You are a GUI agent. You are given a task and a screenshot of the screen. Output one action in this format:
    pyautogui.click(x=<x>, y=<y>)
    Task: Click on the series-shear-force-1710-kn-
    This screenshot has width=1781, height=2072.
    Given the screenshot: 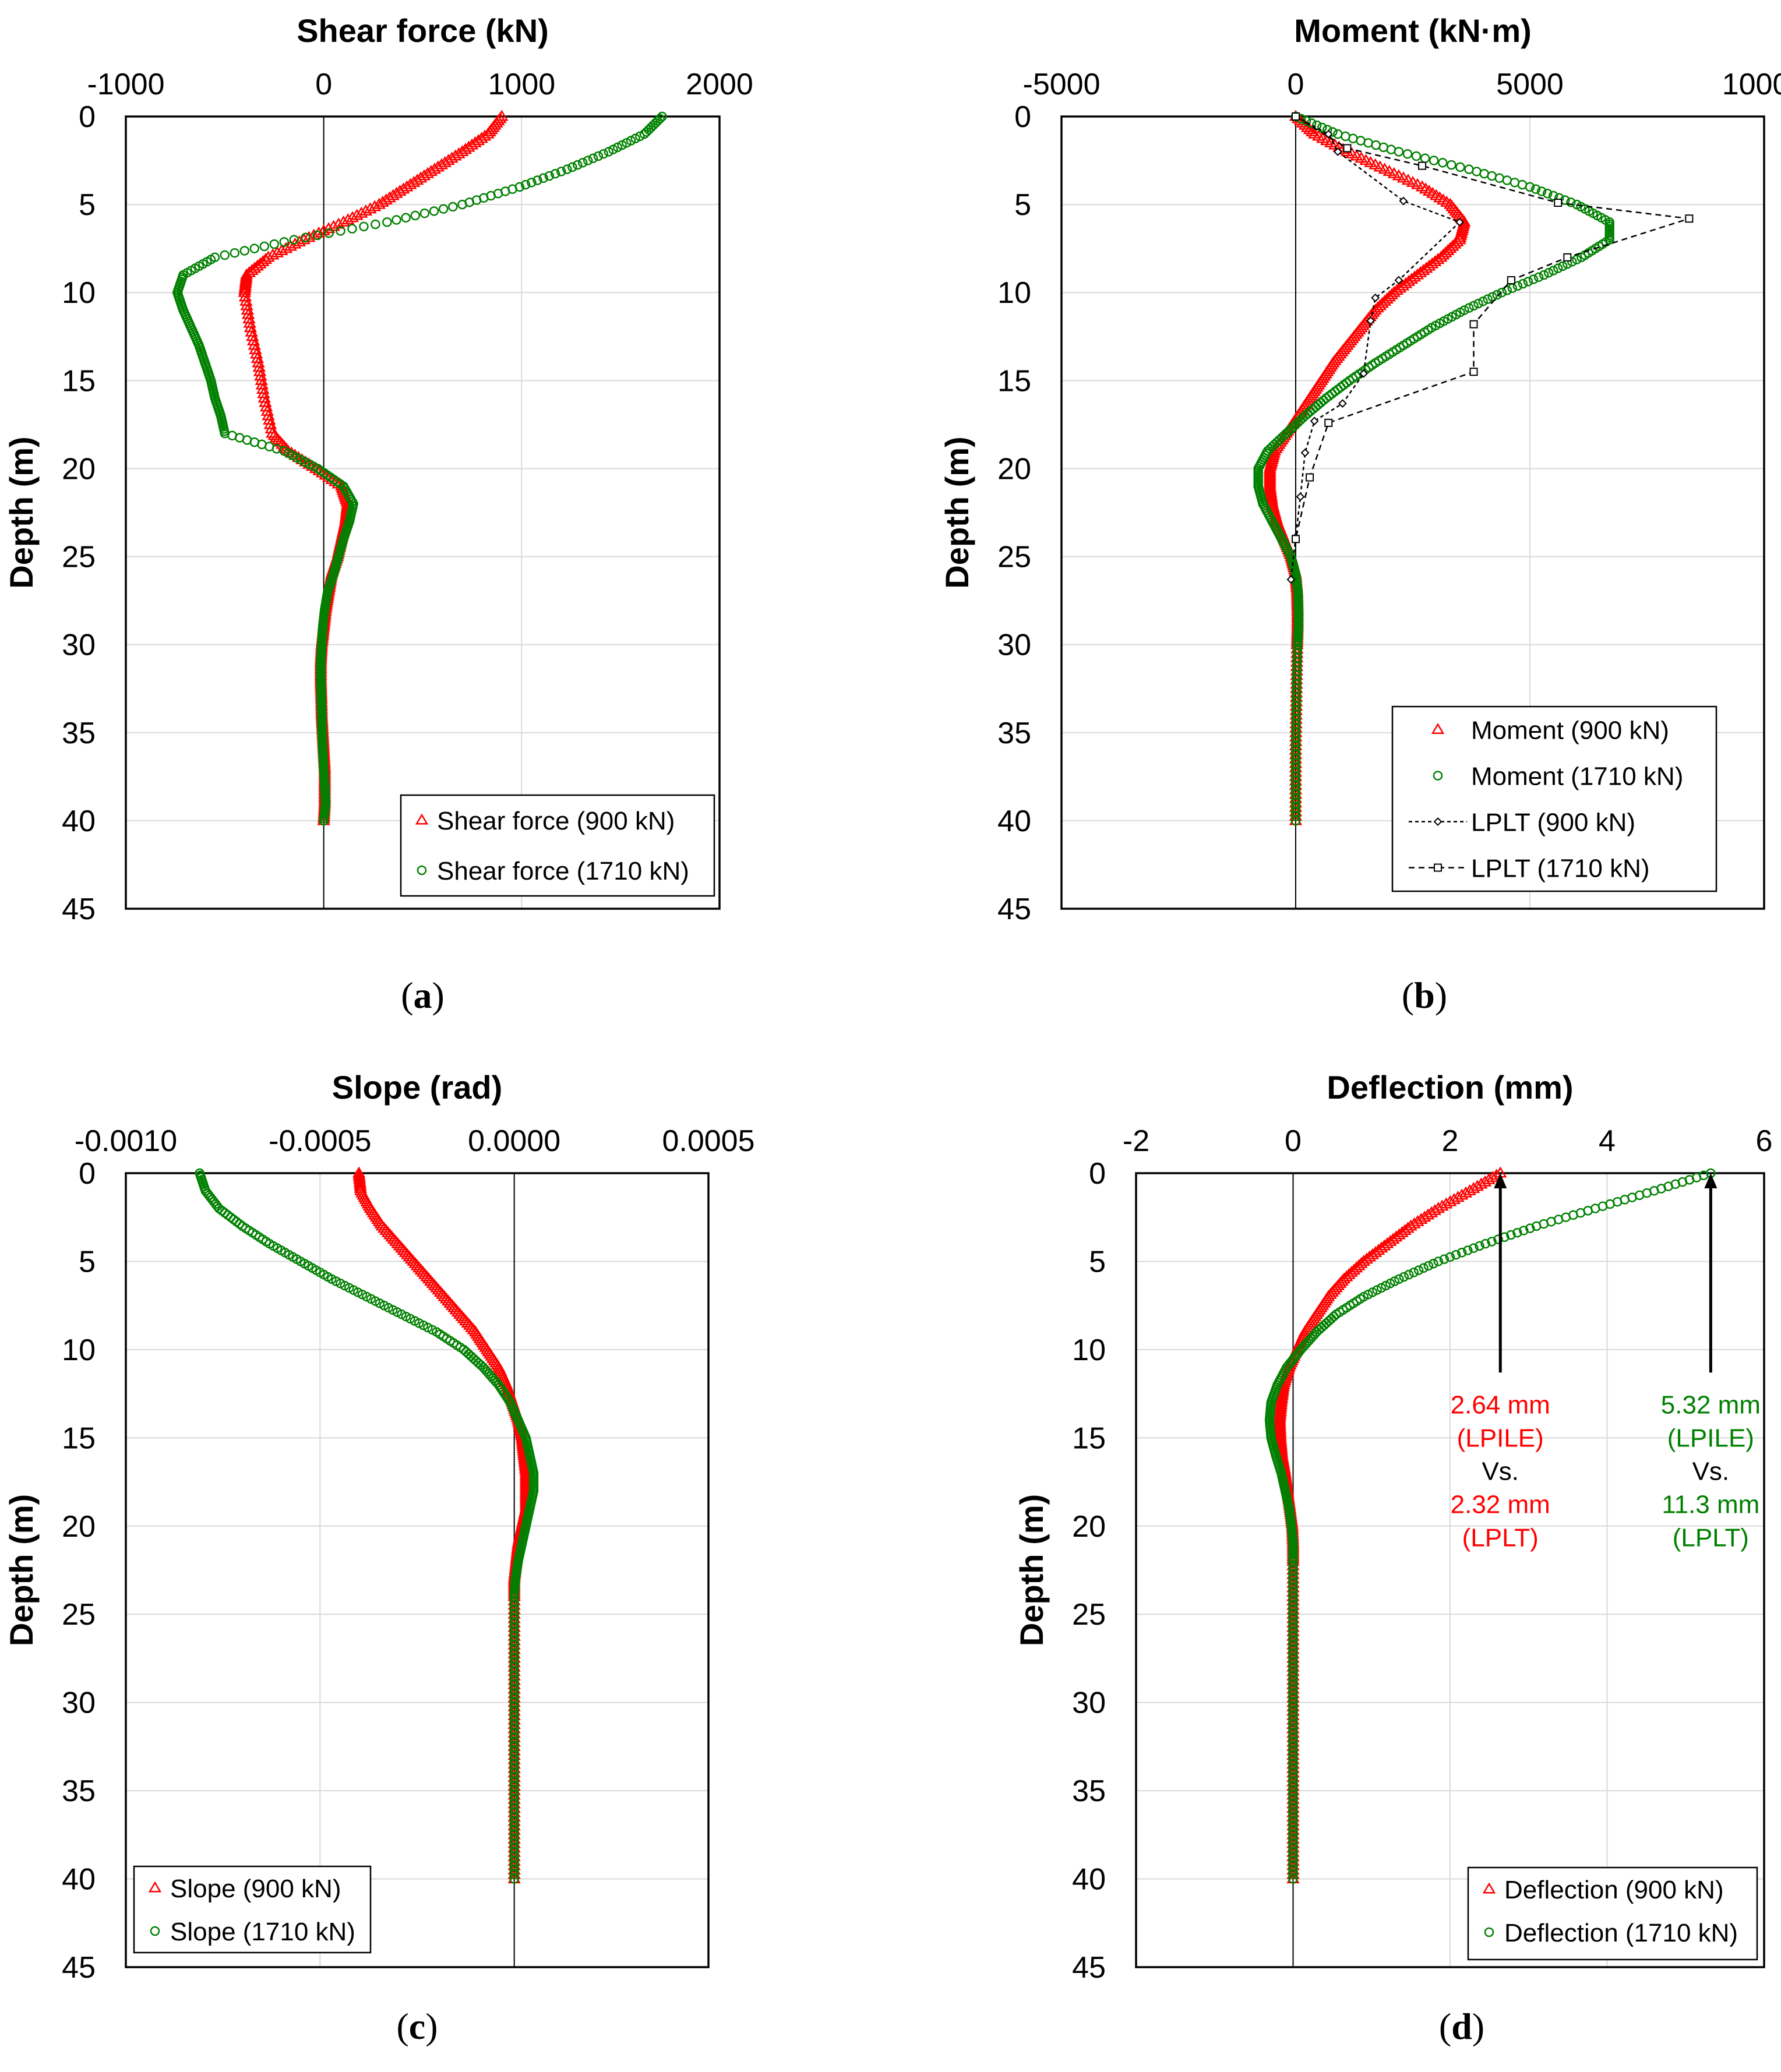 What is the action you would take?
    pyautogui.click(x=419, y=468)
    